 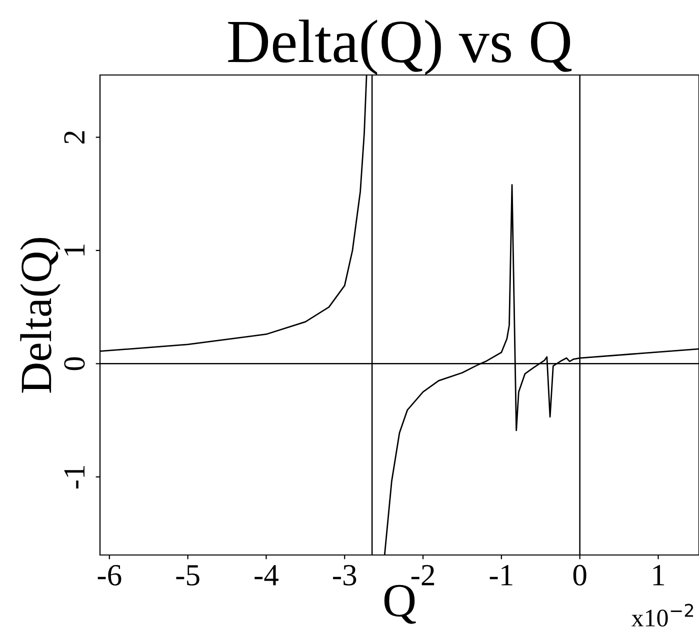 I want to click on x-tick-label: 1, so click(x=658, y=575).